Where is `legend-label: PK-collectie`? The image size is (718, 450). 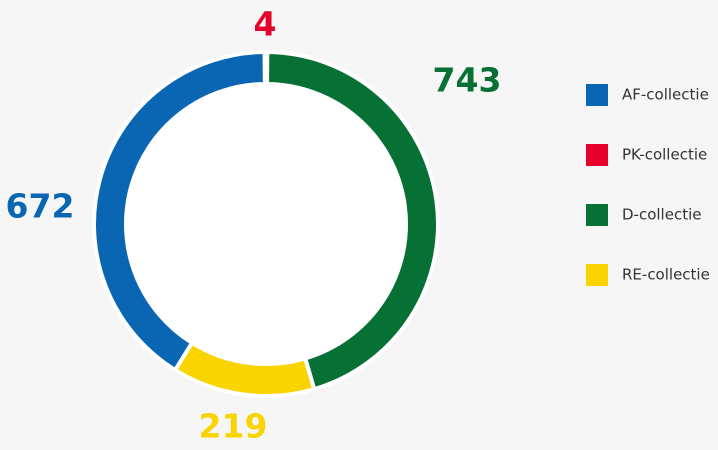
legend-label: PK-collectie is located at coordinates (664, 155).